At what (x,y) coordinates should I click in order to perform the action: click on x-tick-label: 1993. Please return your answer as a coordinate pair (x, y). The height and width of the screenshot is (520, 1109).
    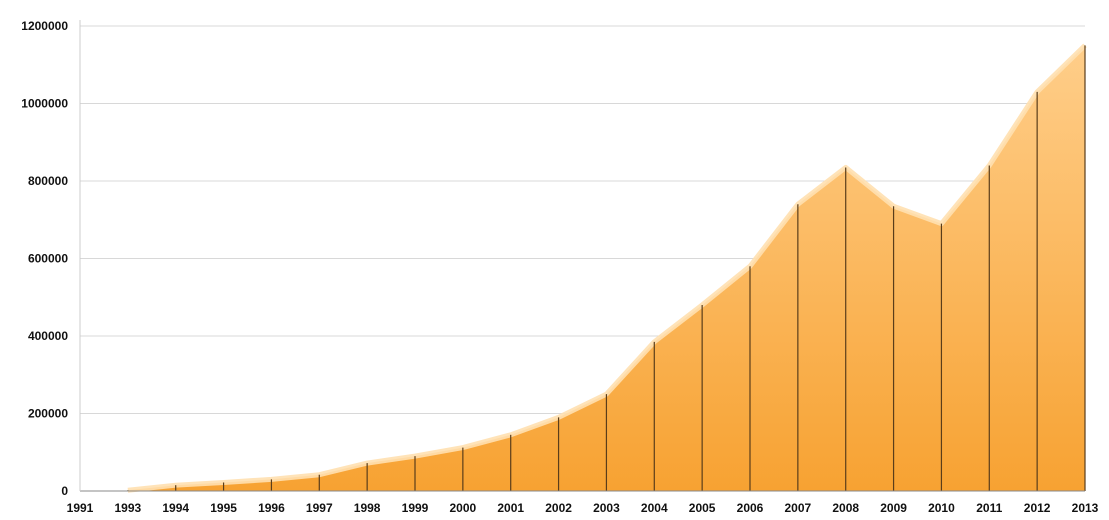
    Looking at the image, I should click on (128, 508).